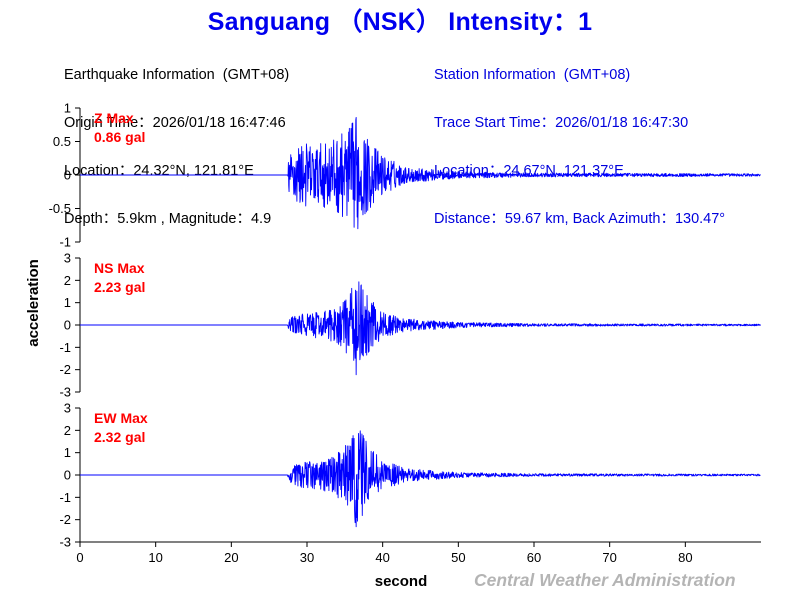  Describe the element at coordinates (62, 141) in the screenshot. I see `y-tick-label-z: 0.5` at that location.